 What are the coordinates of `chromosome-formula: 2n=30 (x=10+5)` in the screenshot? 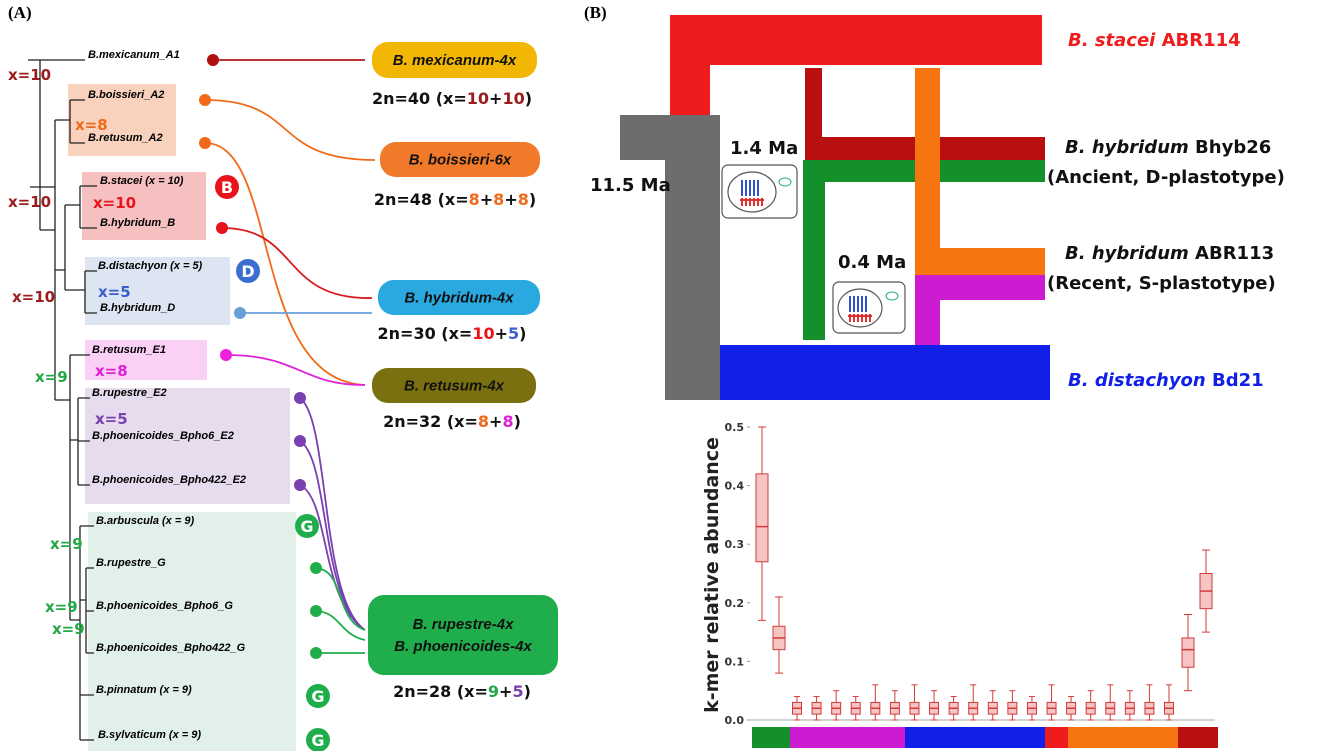 It's located at (452, 333).